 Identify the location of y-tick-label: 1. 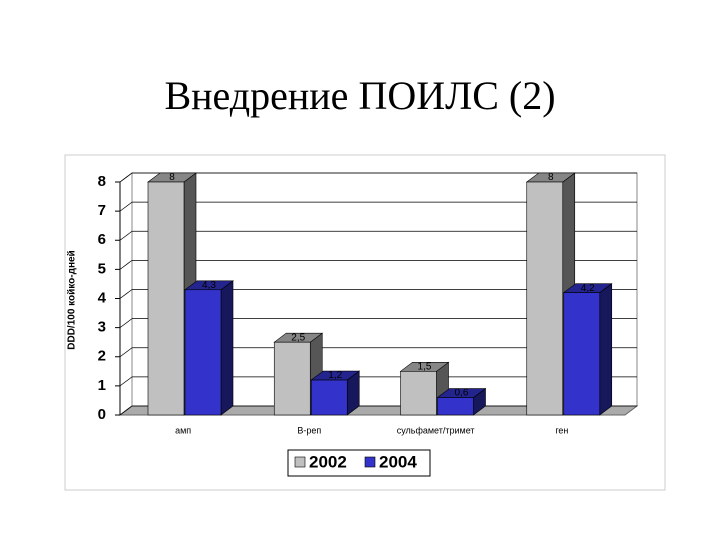
(102, 385).